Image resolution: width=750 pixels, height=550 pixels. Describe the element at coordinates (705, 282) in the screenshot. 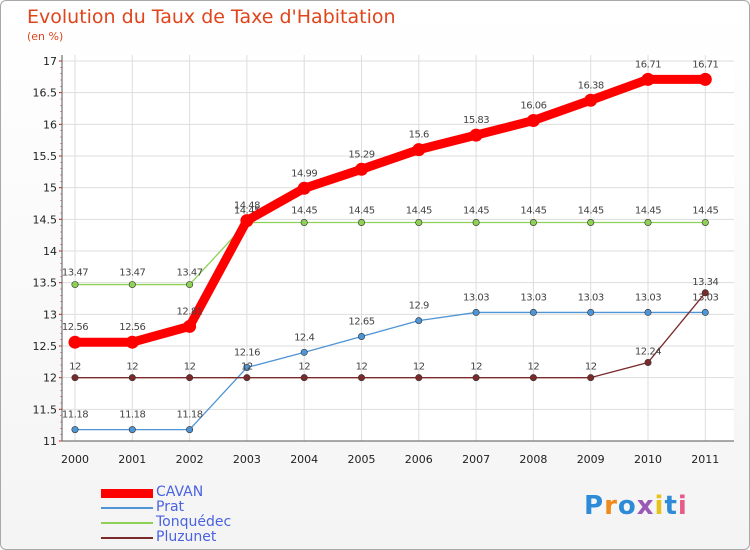

I see `data-label: 13.34` at that location.